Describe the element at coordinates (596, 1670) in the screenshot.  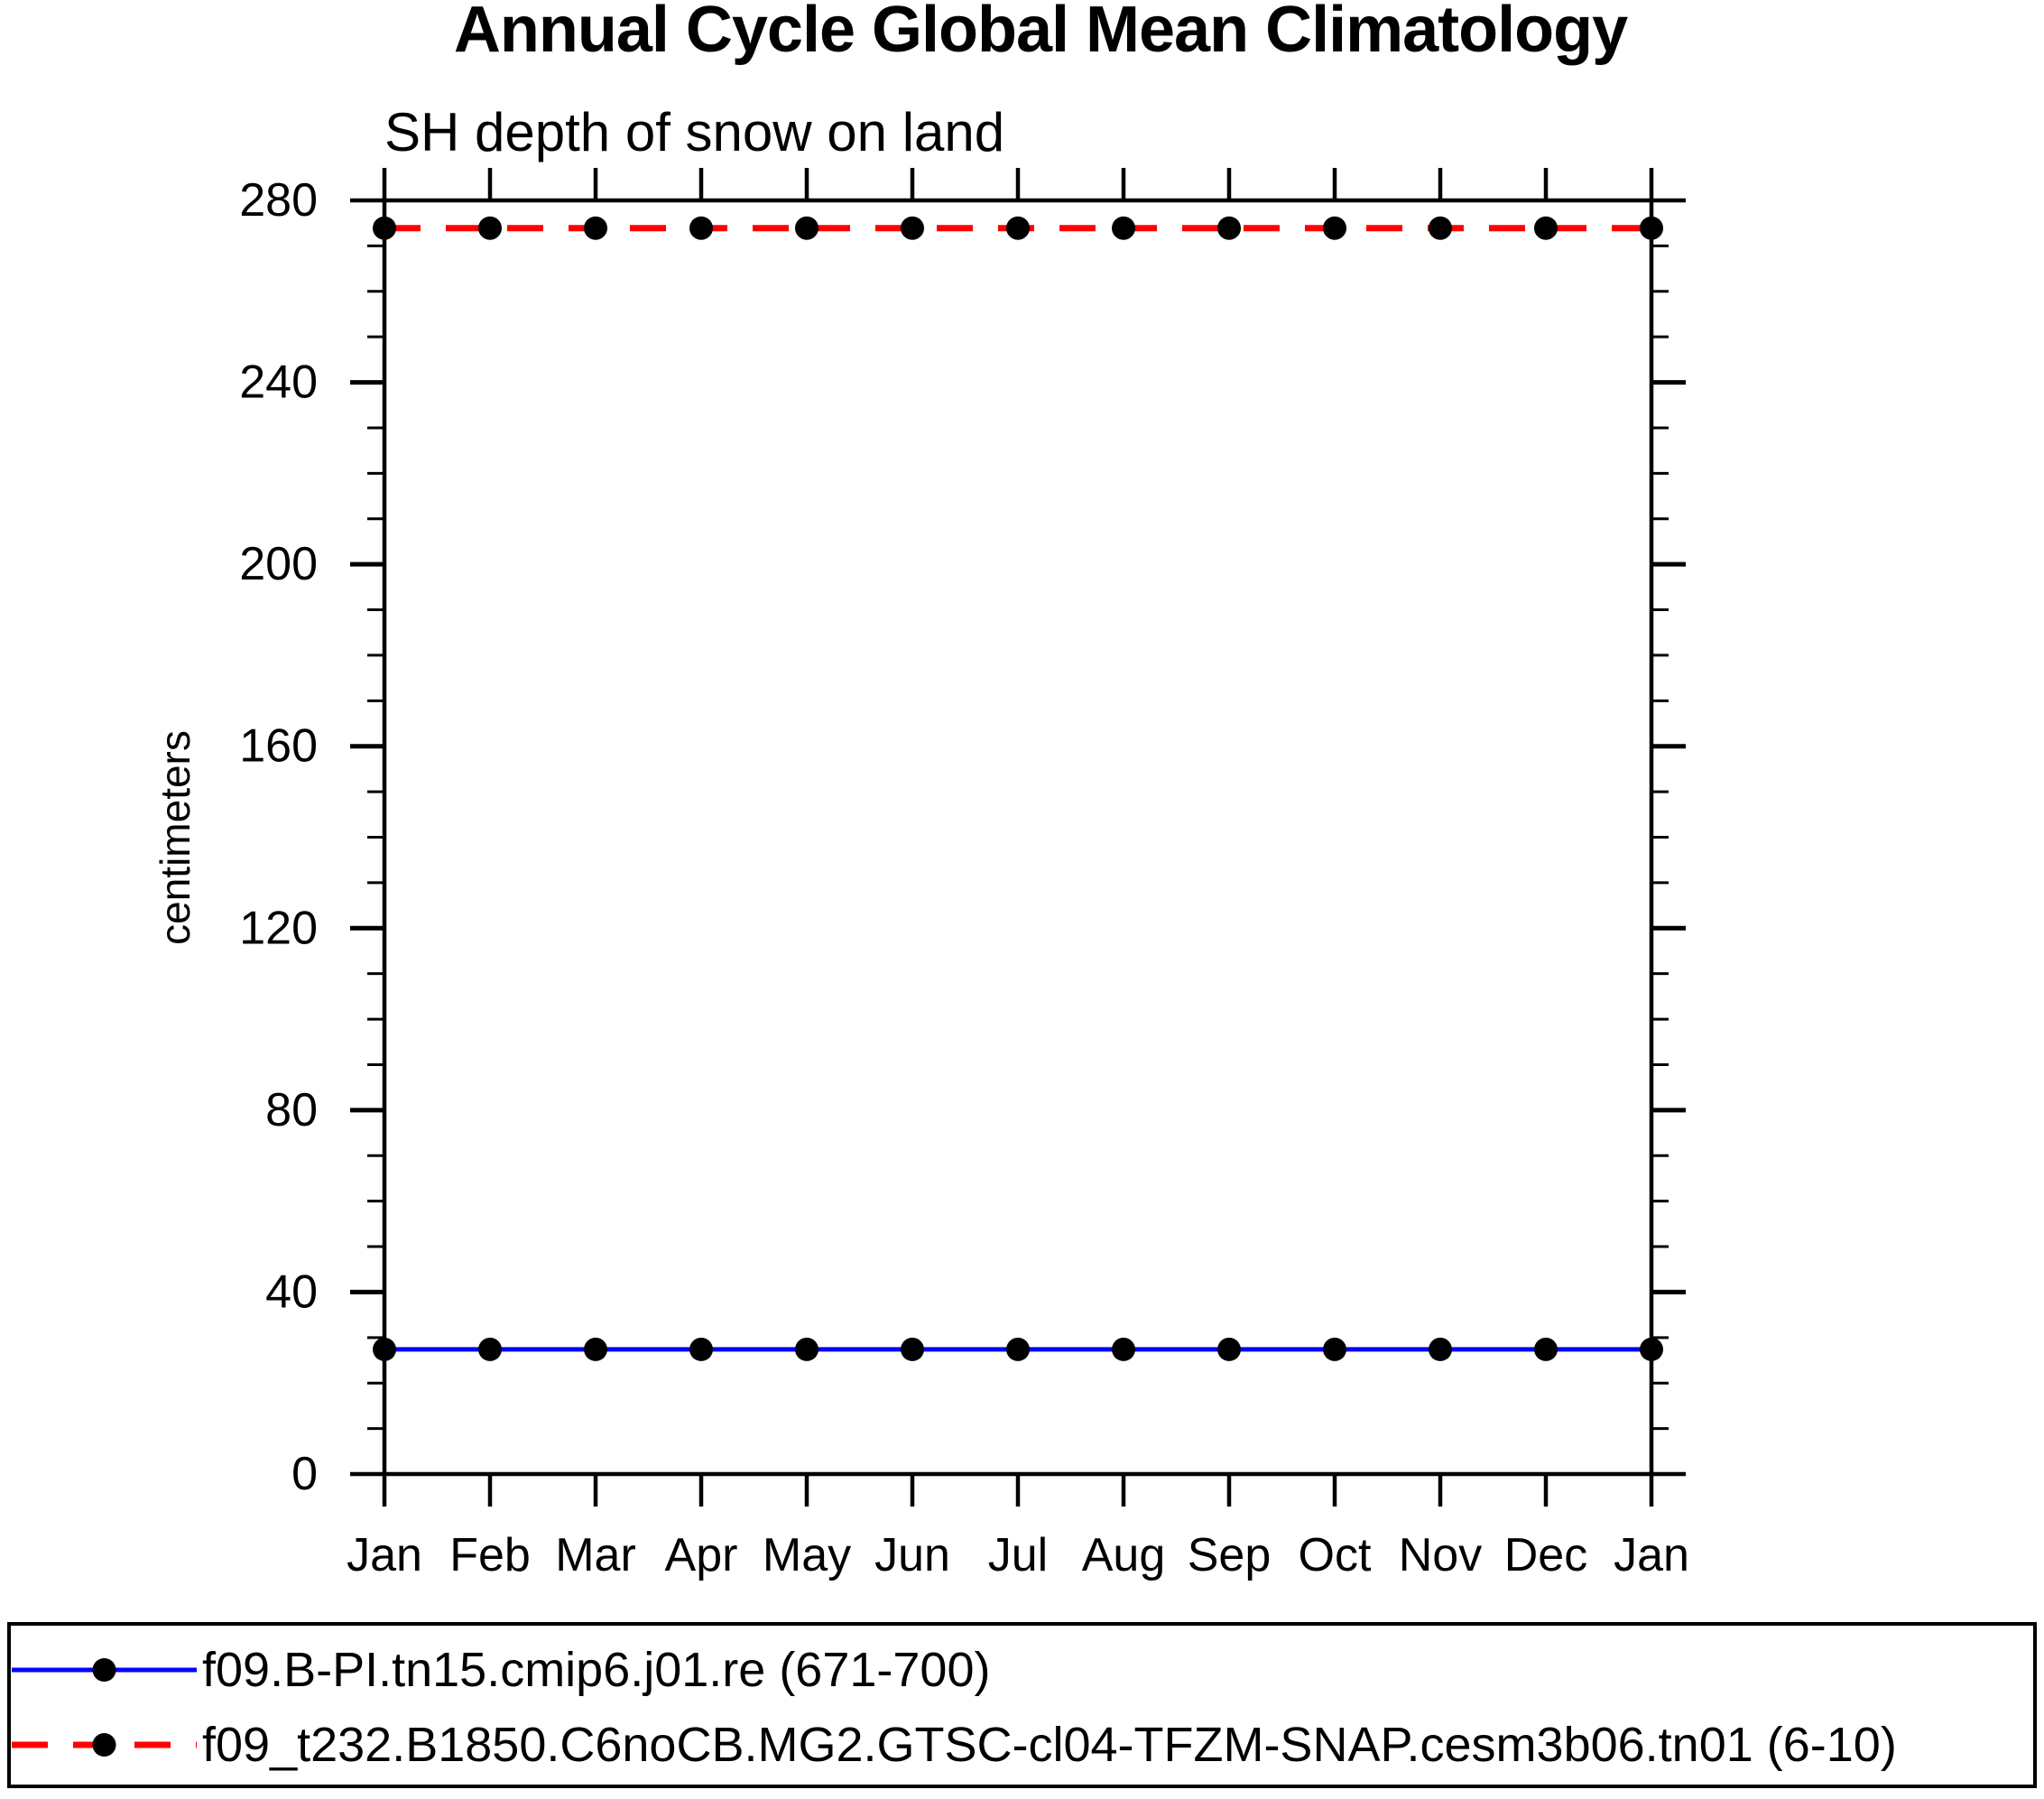
I see `legend-label-0: f09.B-PI.tn15.cmip6.j01.re (671-700)` at that location.